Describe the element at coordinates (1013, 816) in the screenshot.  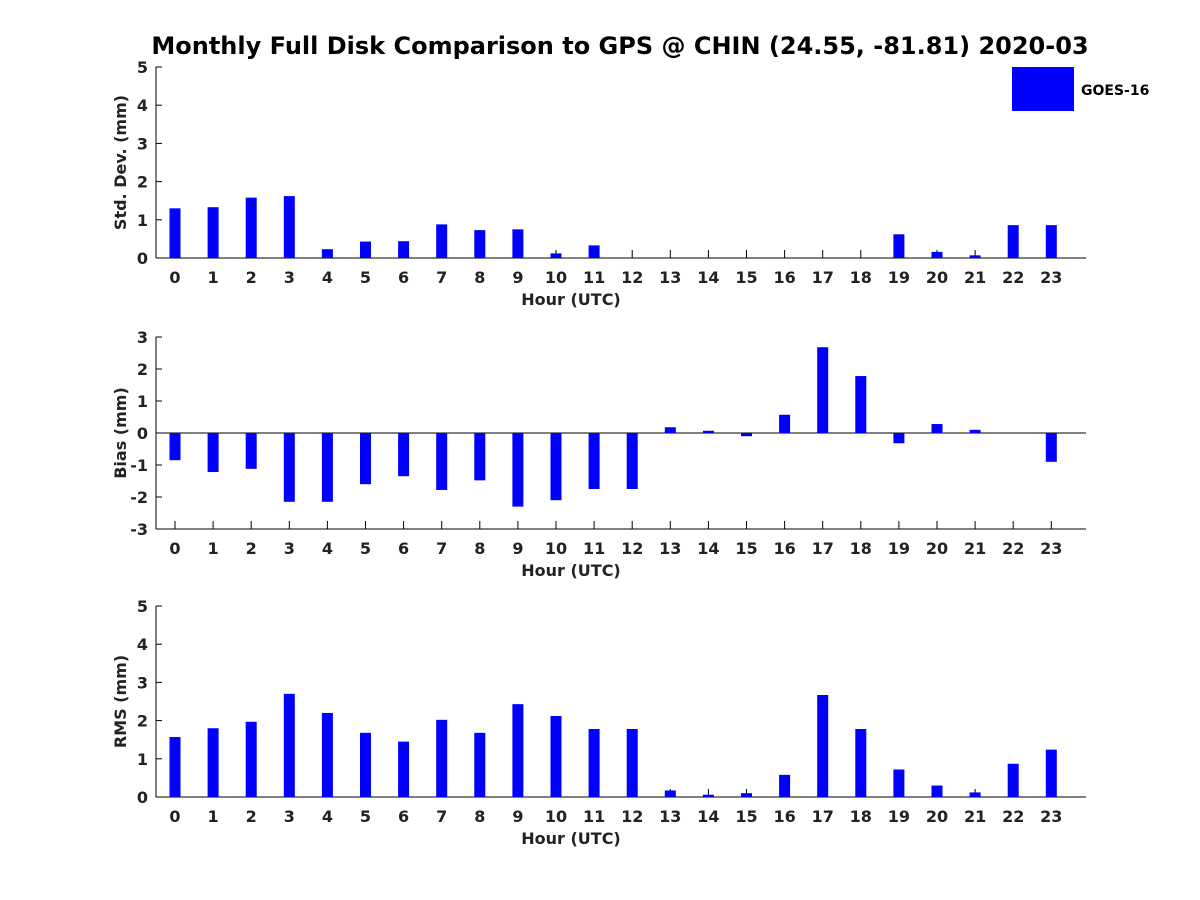
I see `x-tick-label: 22` at that location.